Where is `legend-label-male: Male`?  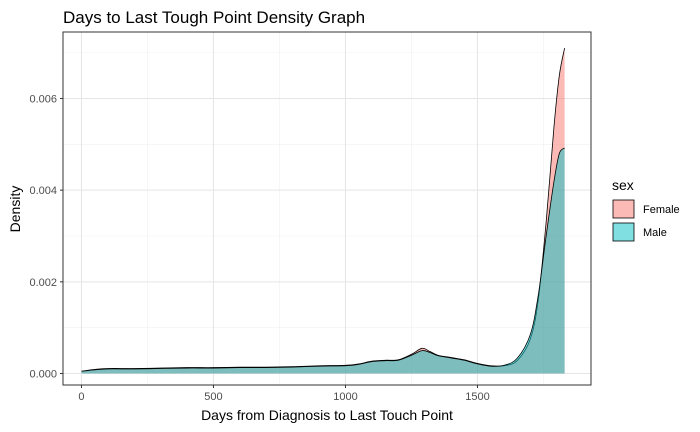
legend-label-male: Male is located at coordinates (655, 233).